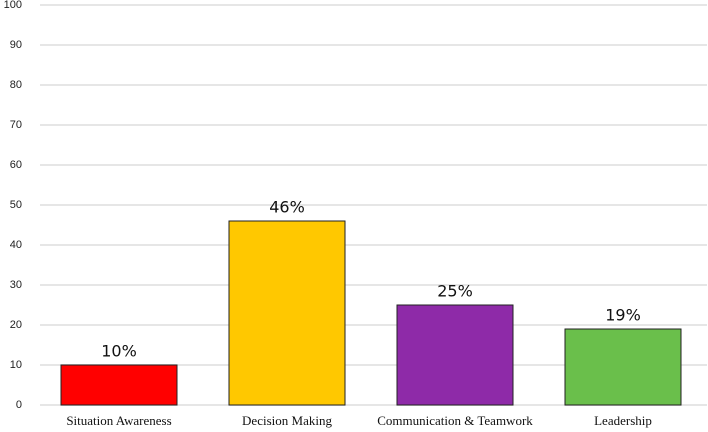 This screenshot has width=708, height=432. What do you see at coordinates (16, 165) in the screenshot?
I see `y-tick-label: 60` at bounding box center [16, 165].